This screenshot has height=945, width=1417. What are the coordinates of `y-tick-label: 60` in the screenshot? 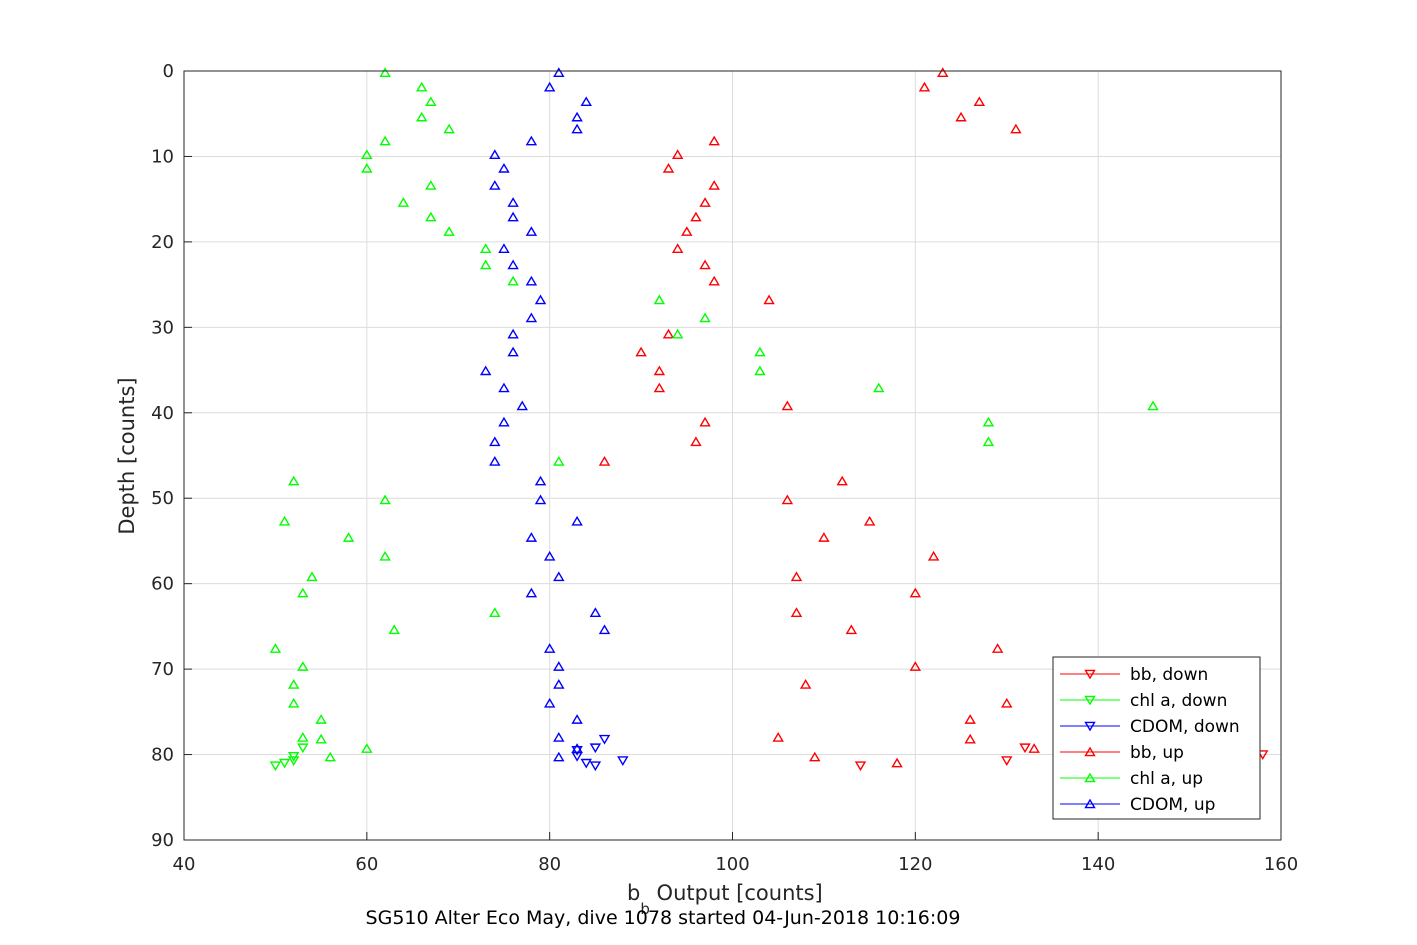 It's located at (162, 584).